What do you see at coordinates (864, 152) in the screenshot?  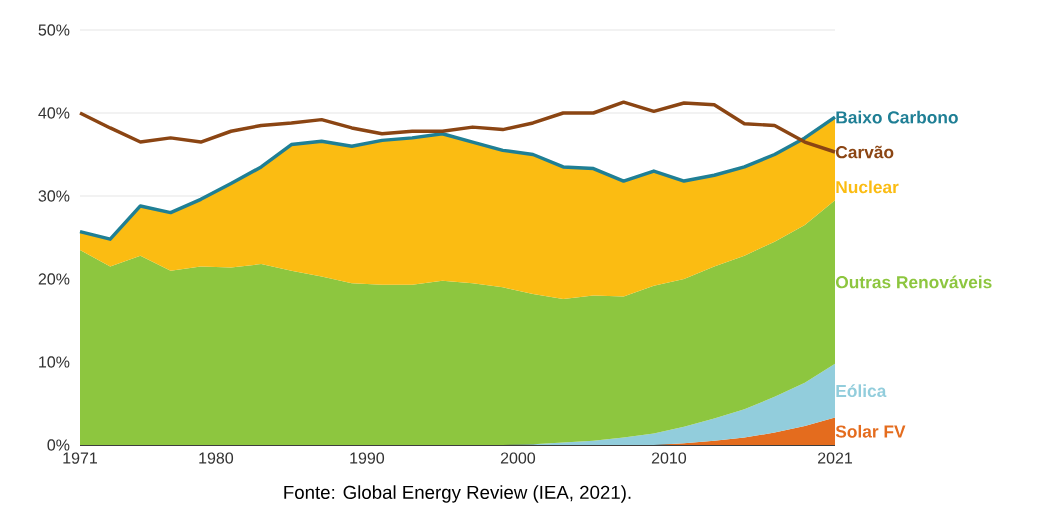 I see `series-label: Carvão` at bounding box center [864, 152].